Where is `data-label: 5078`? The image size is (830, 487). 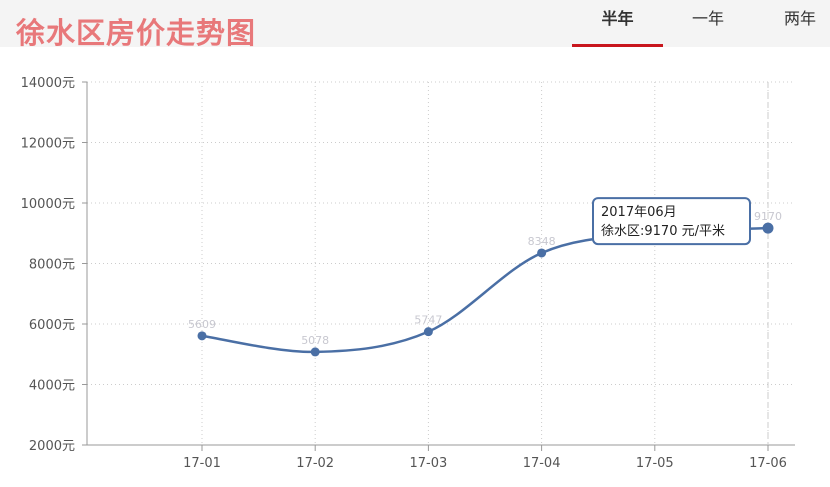
data-label: 5078 is located at coordinates (315, 340).